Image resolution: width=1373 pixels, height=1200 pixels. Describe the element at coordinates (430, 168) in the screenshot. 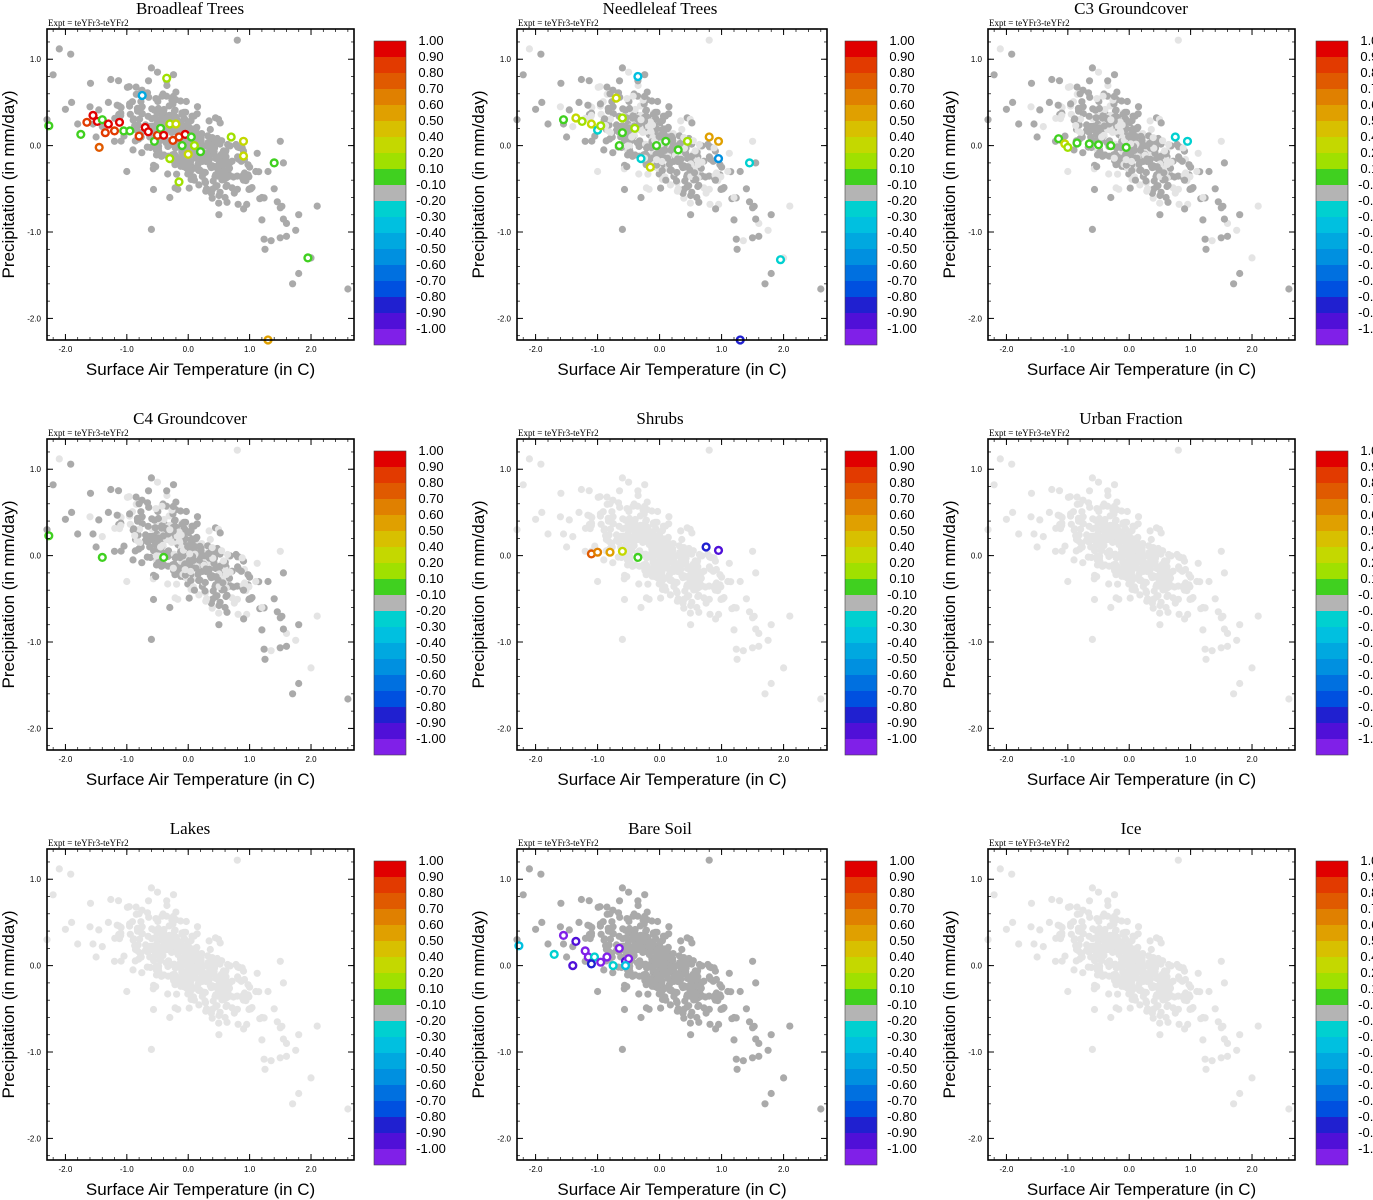

I see `colorbar-label: 0.10` at that location.